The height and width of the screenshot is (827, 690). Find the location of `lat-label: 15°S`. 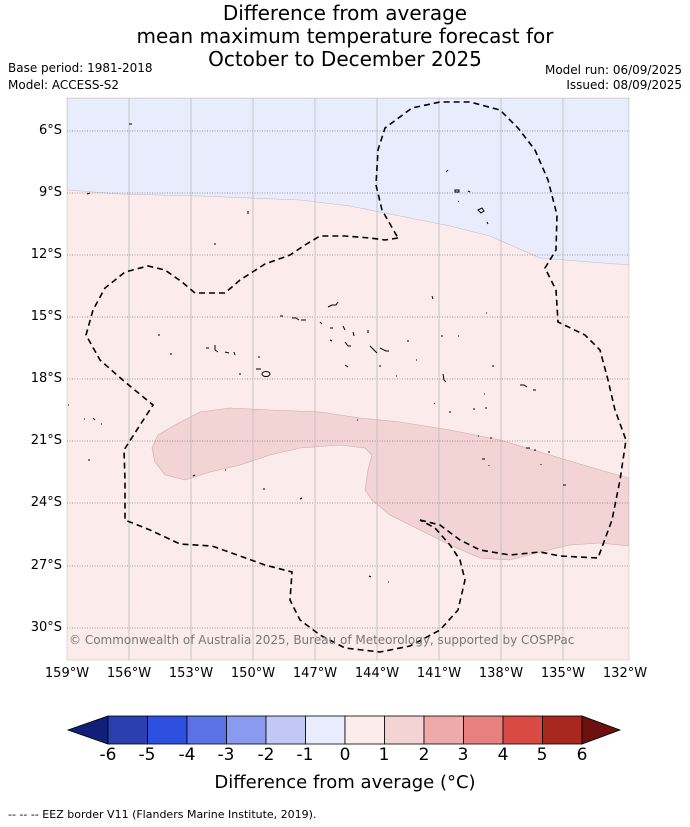

lat-label: 15°S is located at coordinates (46, 316).